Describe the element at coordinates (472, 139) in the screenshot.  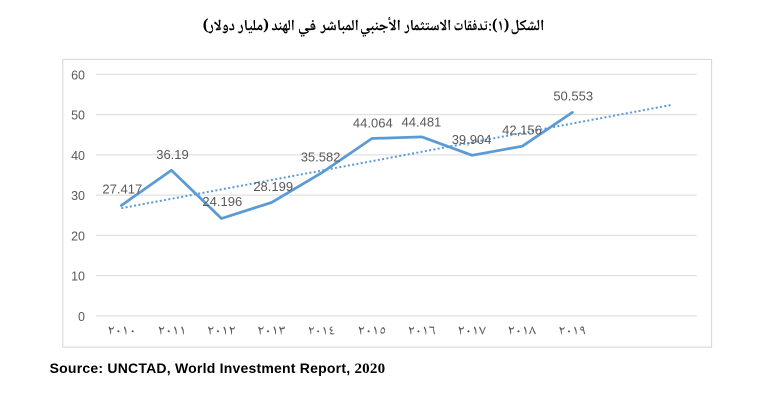
I see `svg-text: 39,904` at that location.